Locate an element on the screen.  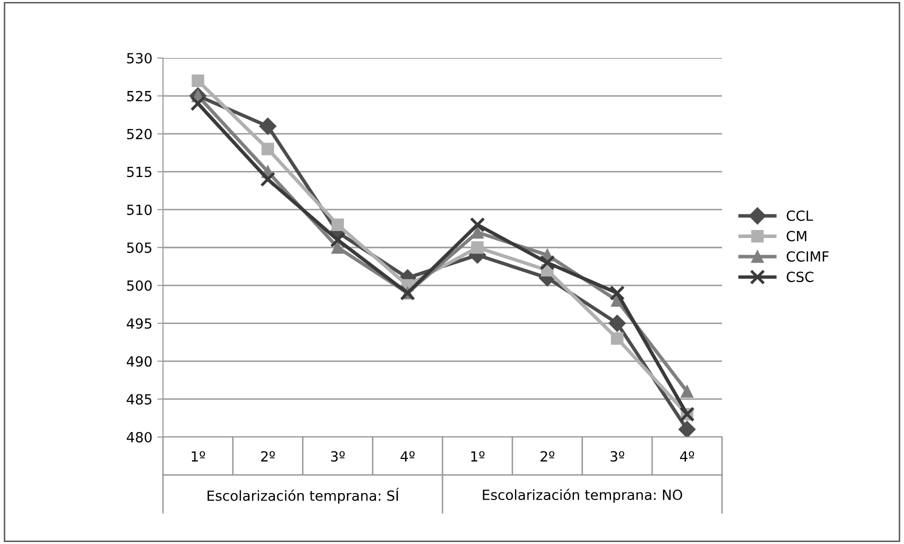
y-tick-label: 520 is located at coordinates (139, 134).